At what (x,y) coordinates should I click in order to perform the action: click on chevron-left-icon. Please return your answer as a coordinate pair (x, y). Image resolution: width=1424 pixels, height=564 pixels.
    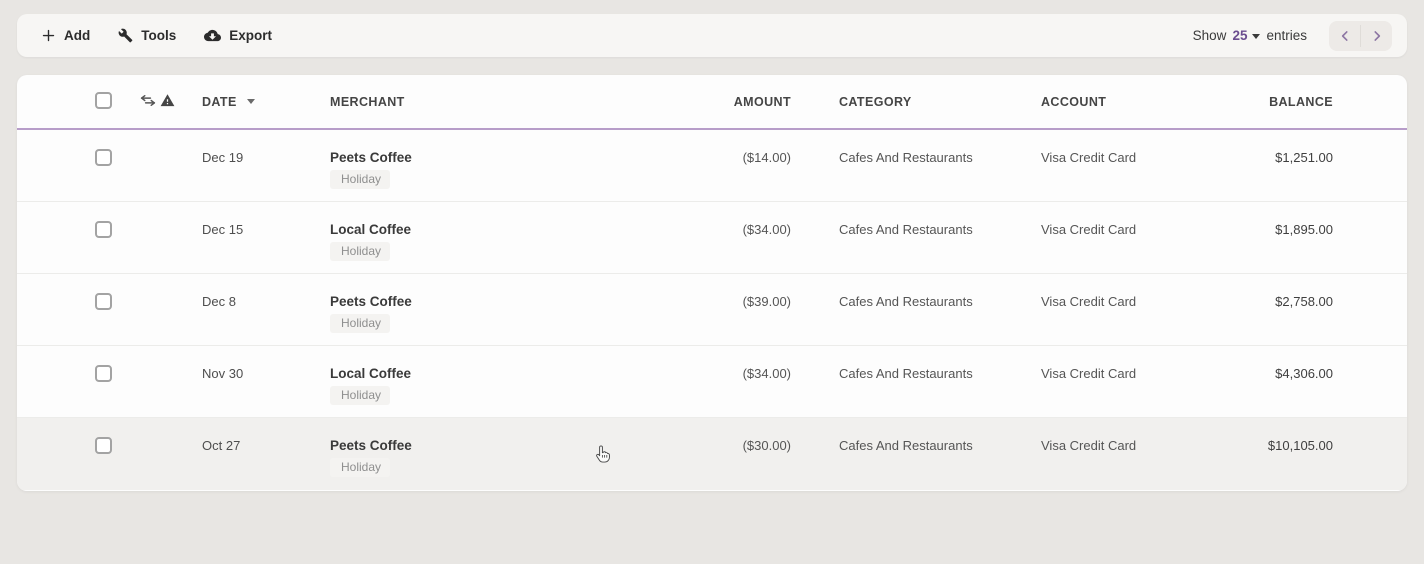
    Looking at the image, I should click on (1344, 35).